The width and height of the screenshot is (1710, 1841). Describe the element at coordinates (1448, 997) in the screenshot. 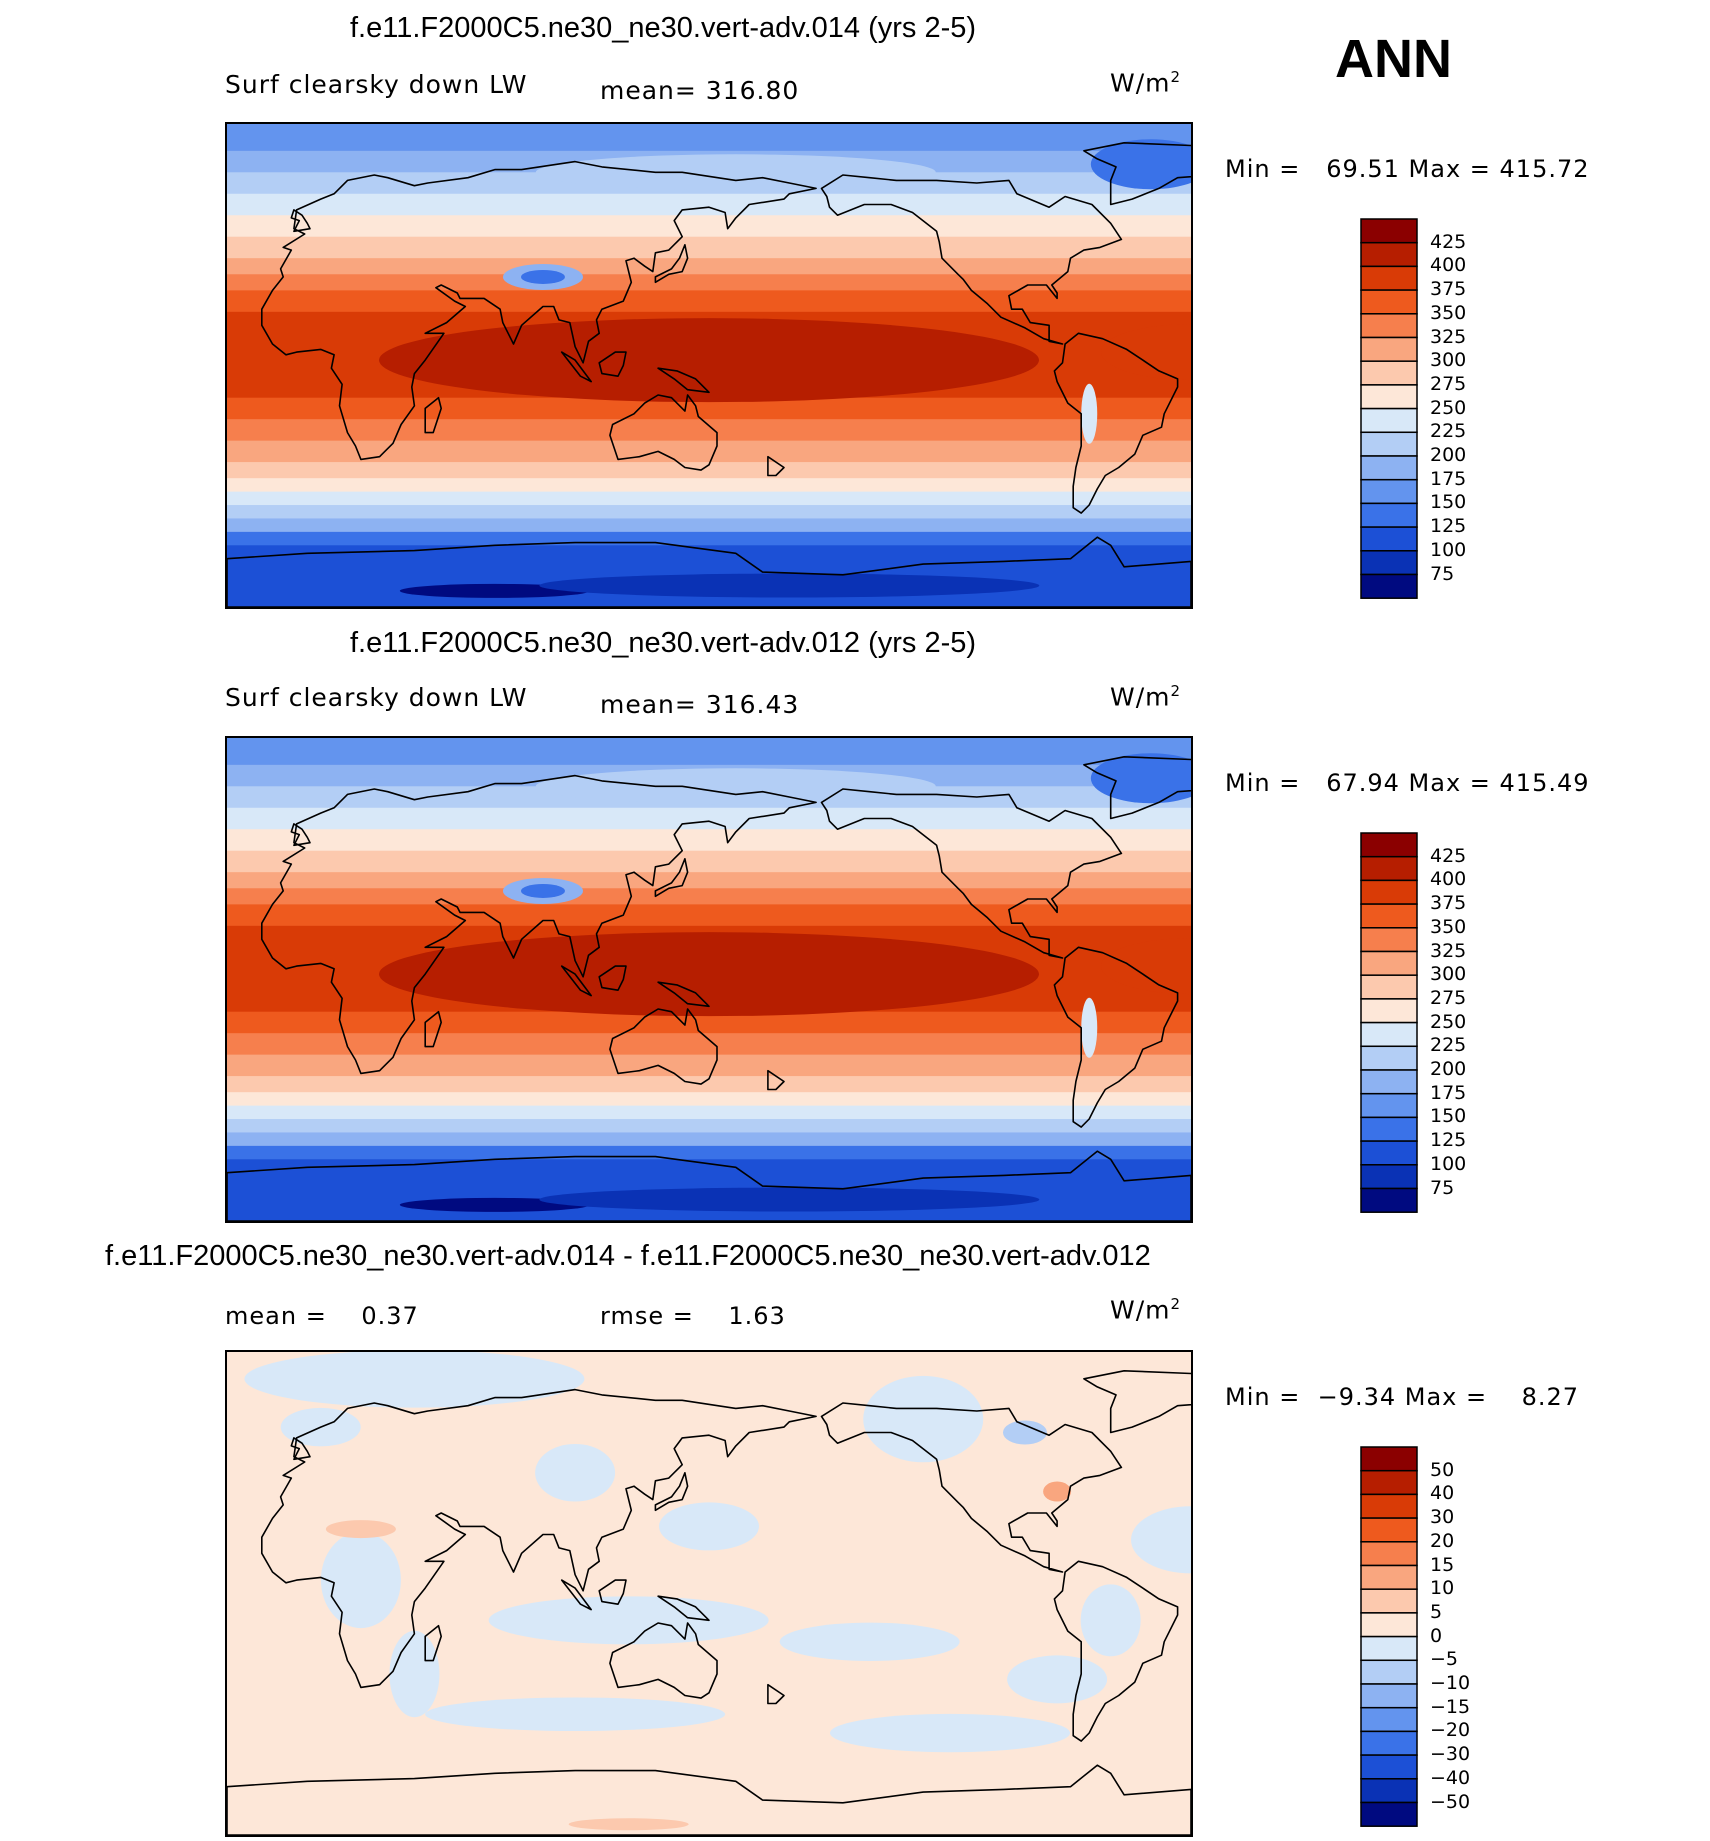

I see `colorbar-tick-label: 275` at that location.